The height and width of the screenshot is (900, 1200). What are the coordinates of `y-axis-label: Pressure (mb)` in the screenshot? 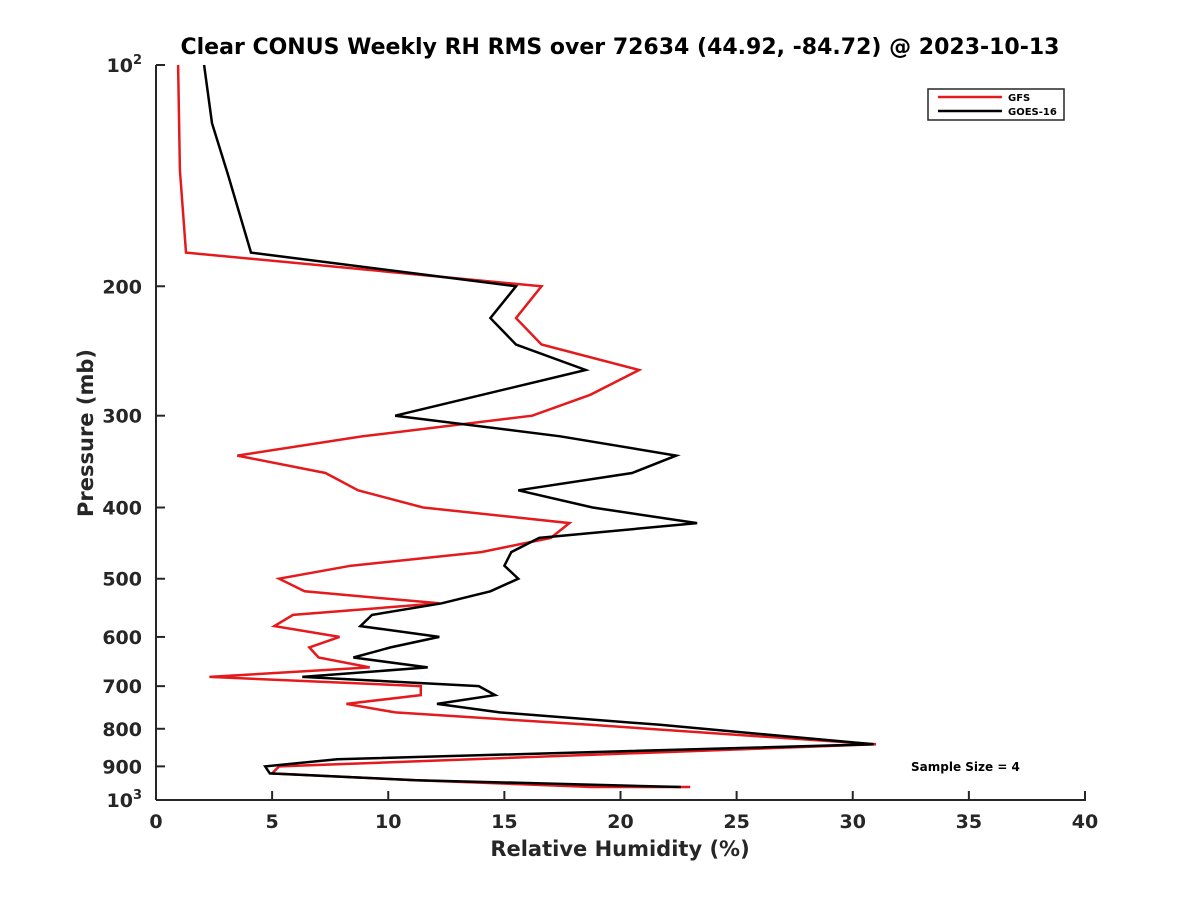 It's located at (86, 433).